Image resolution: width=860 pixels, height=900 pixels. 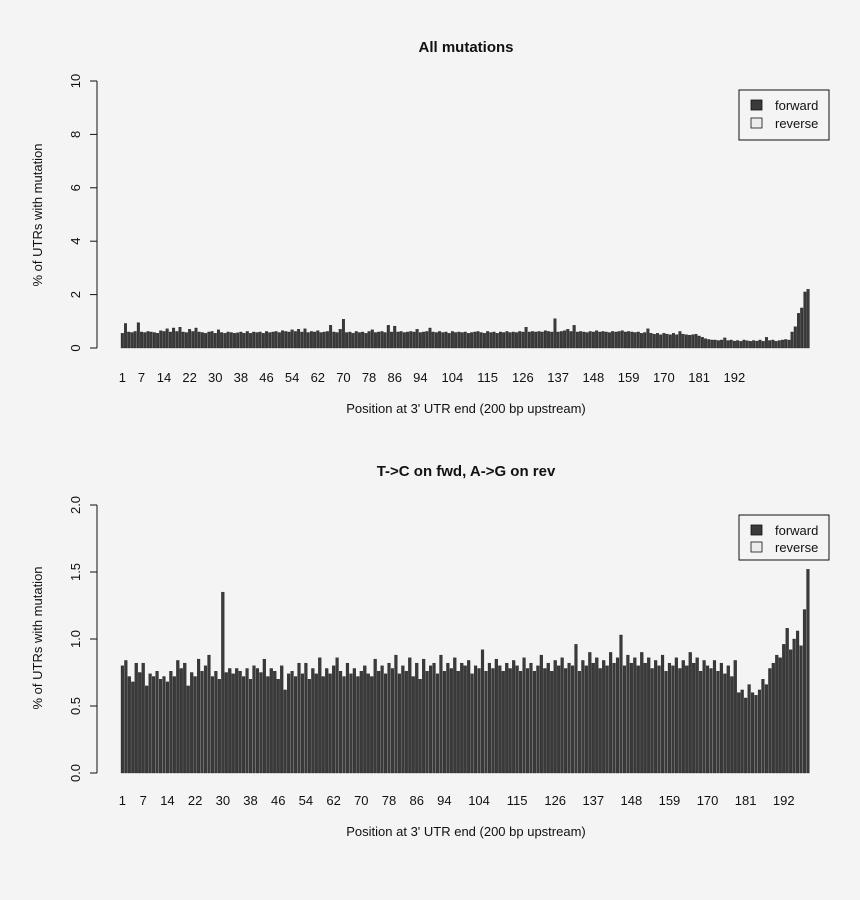 What do you see at coordinates (75, 187) in the screenshot?
I see `y-tick-label: 6` at bounding box center [75, 187].